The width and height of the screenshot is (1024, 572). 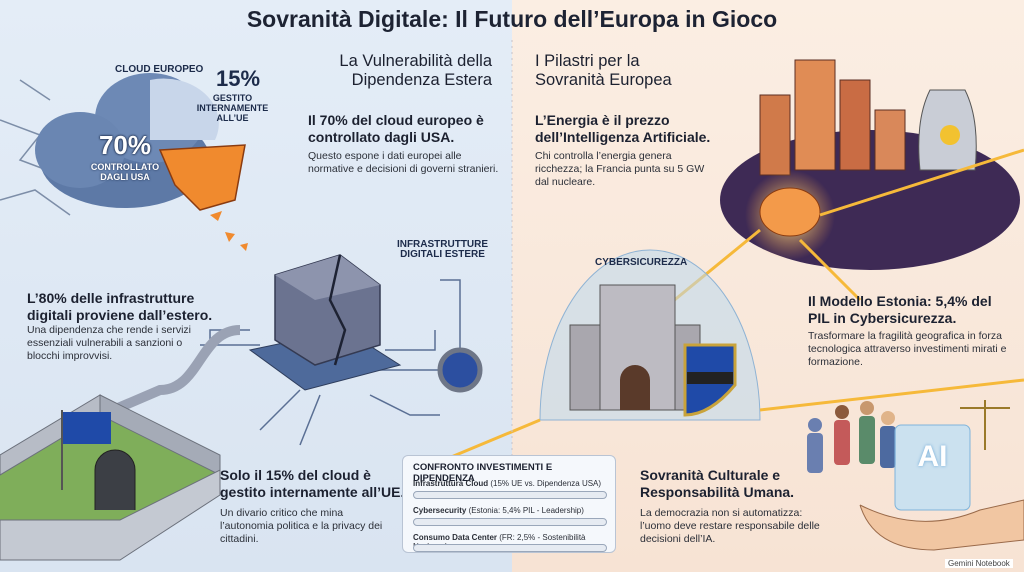 What do you see at coordinates (526, 510) in the screenshot?
I see `row-note: (Estonia: 5,4% PIL - Leadership)` at bounding box center [526, 510].